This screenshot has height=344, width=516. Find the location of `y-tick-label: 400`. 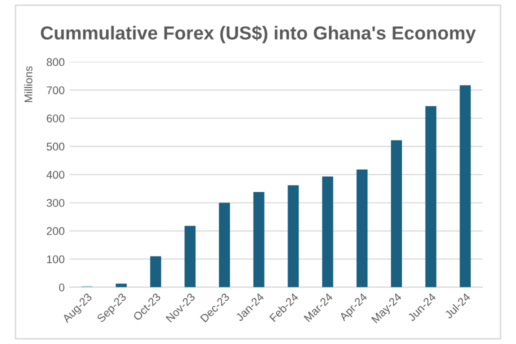

y-tick-label: 400 is located at coordinates (55, 174).